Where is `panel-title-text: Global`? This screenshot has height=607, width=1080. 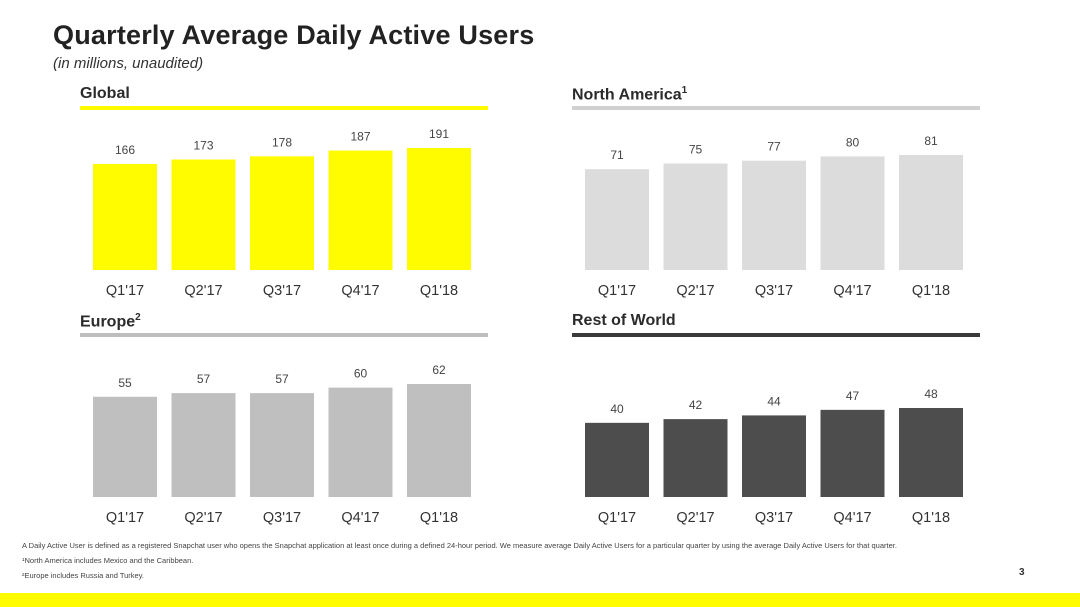
panel-title-text: Global is located at coordinates (105, 93).